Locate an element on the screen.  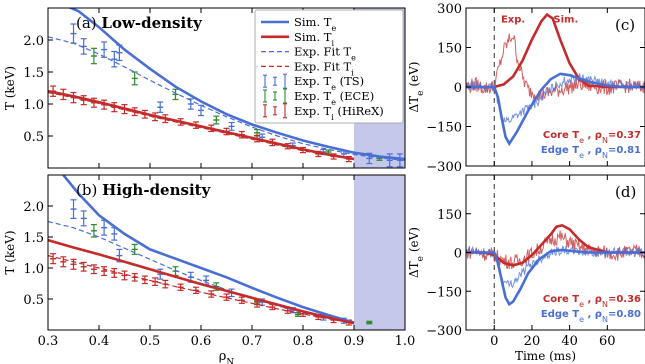
series-hirex is located at coordinates (201, 289).